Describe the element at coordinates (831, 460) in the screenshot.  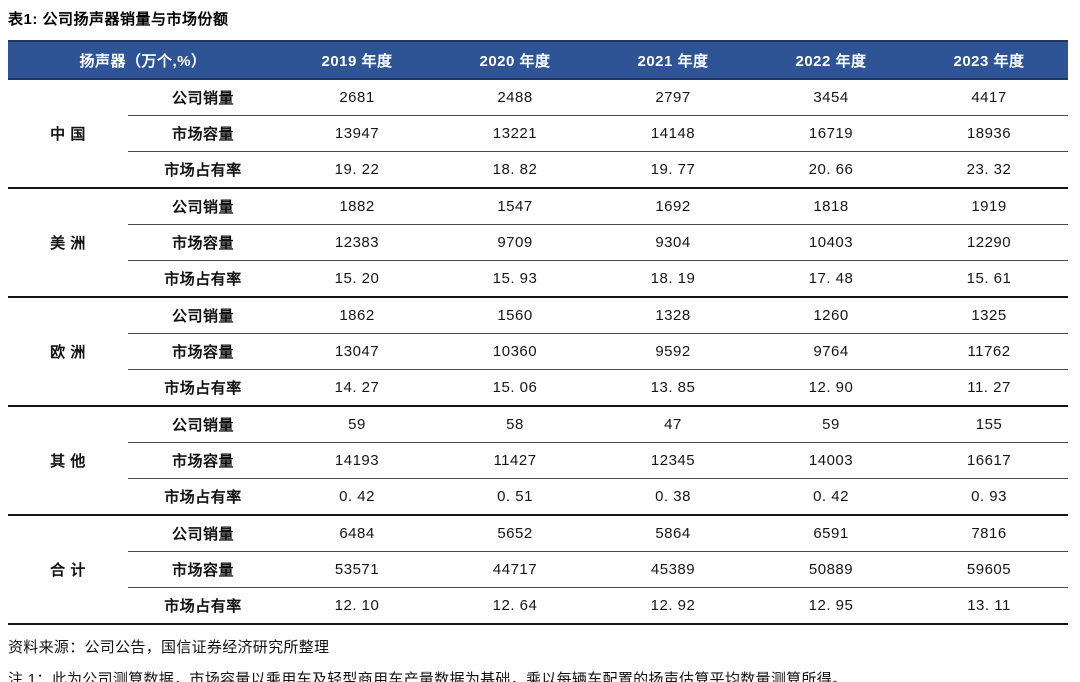
I see `value-cell: 14003` at that location.